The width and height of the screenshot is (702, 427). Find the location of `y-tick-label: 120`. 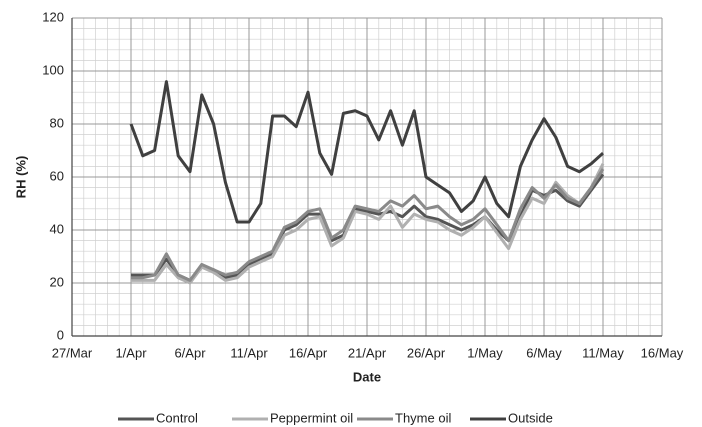

y-tick-label: 120 is located at coordinates (53, 16).